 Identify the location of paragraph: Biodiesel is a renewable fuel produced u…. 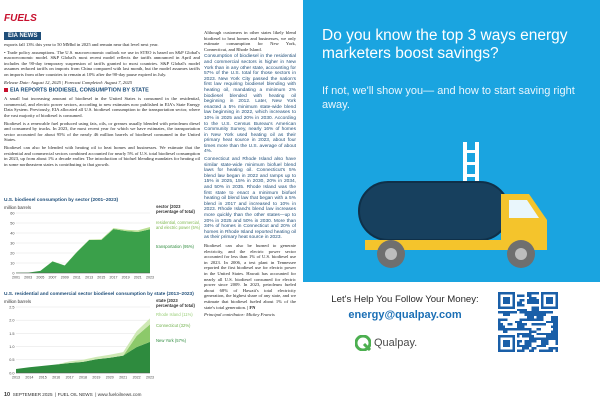
(102, 131).